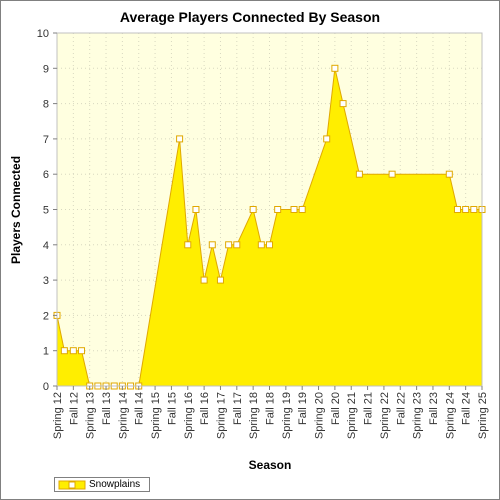 This screenshot has width=500, height=500. Describe the element at coordinates (250, 17) in the screenshot. I see `chart-title: Average Players Connected By Season` at that location.